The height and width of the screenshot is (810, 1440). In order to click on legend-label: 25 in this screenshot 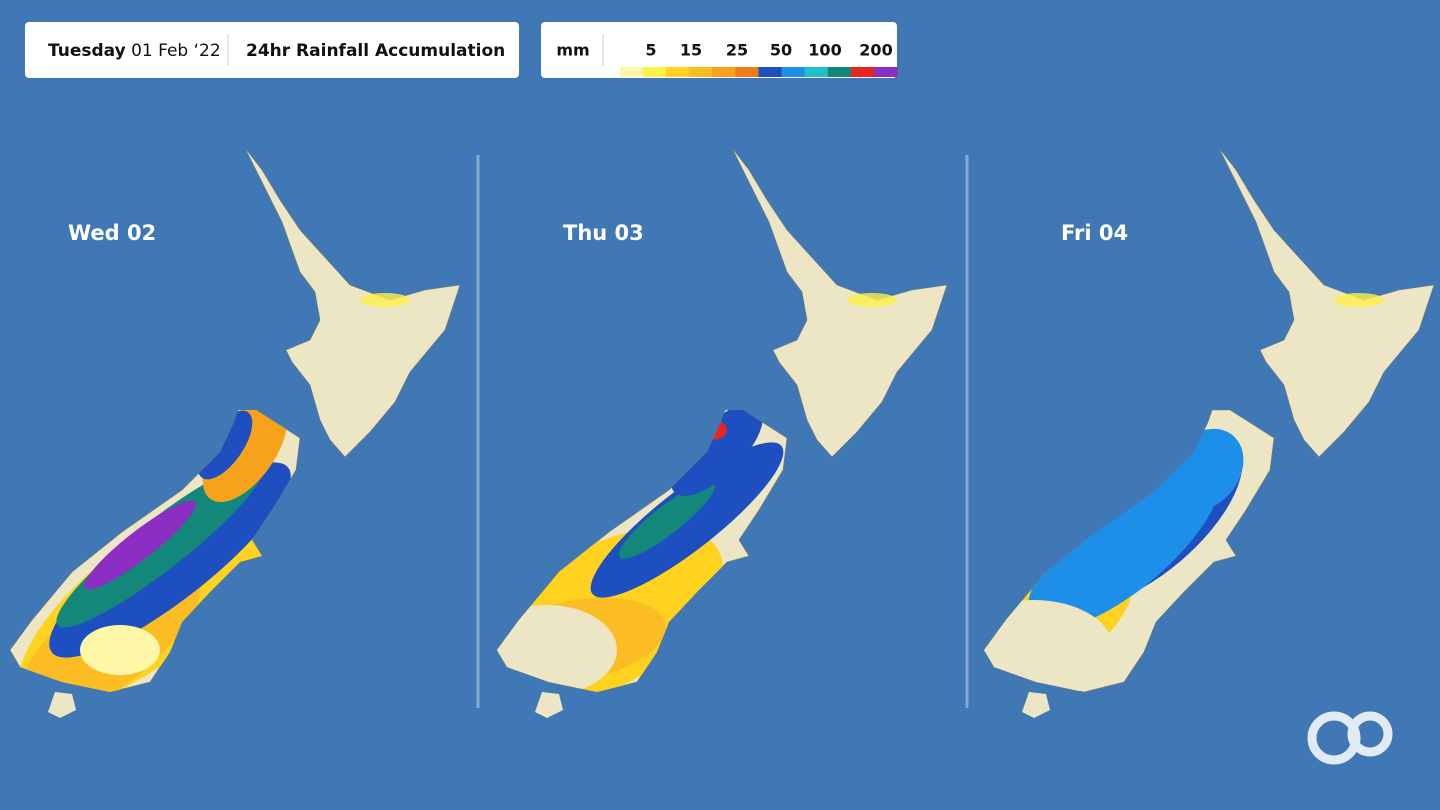, I will do `click(737, 50)`.